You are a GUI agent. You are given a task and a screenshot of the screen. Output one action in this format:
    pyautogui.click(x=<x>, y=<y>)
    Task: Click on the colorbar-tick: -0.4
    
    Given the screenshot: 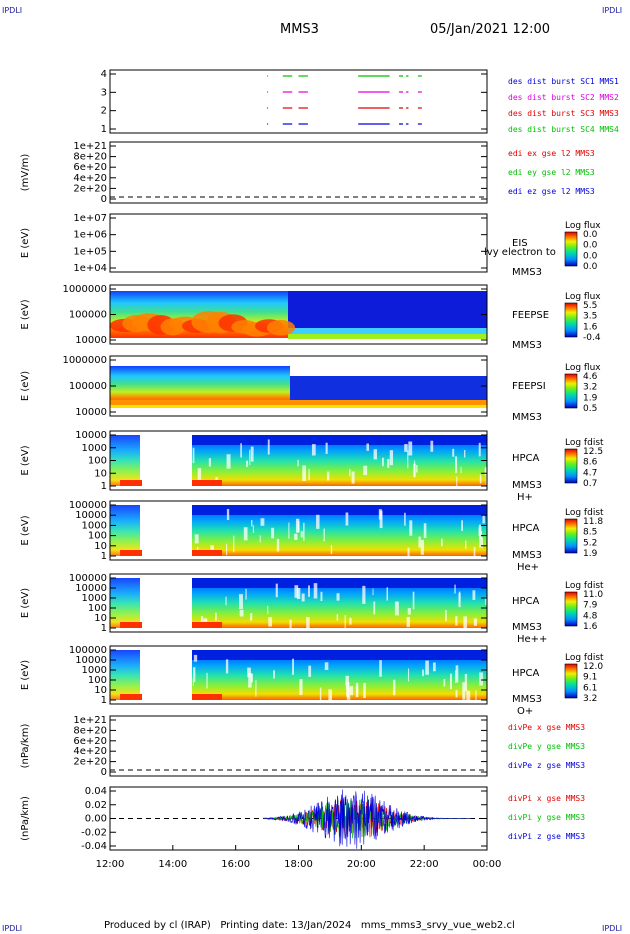 What is the action you would take?
    pyautogui.click(x=592, y=338)
    